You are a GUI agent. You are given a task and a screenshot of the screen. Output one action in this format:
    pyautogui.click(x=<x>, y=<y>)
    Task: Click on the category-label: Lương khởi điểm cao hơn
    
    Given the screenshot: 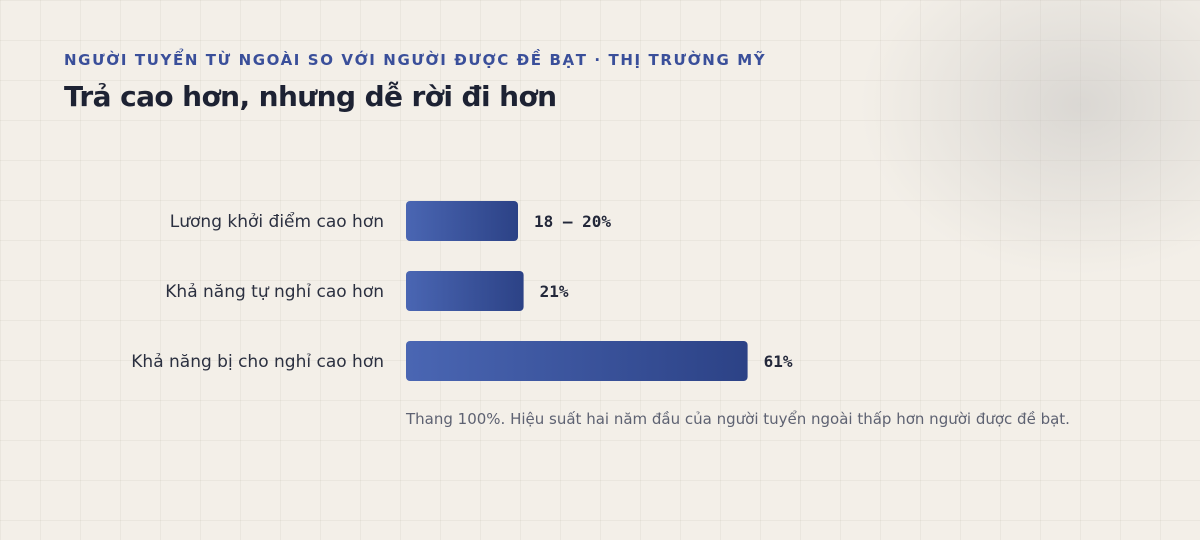 What is the action you would take?
    pyautogui.click(x=277, y=221)
    